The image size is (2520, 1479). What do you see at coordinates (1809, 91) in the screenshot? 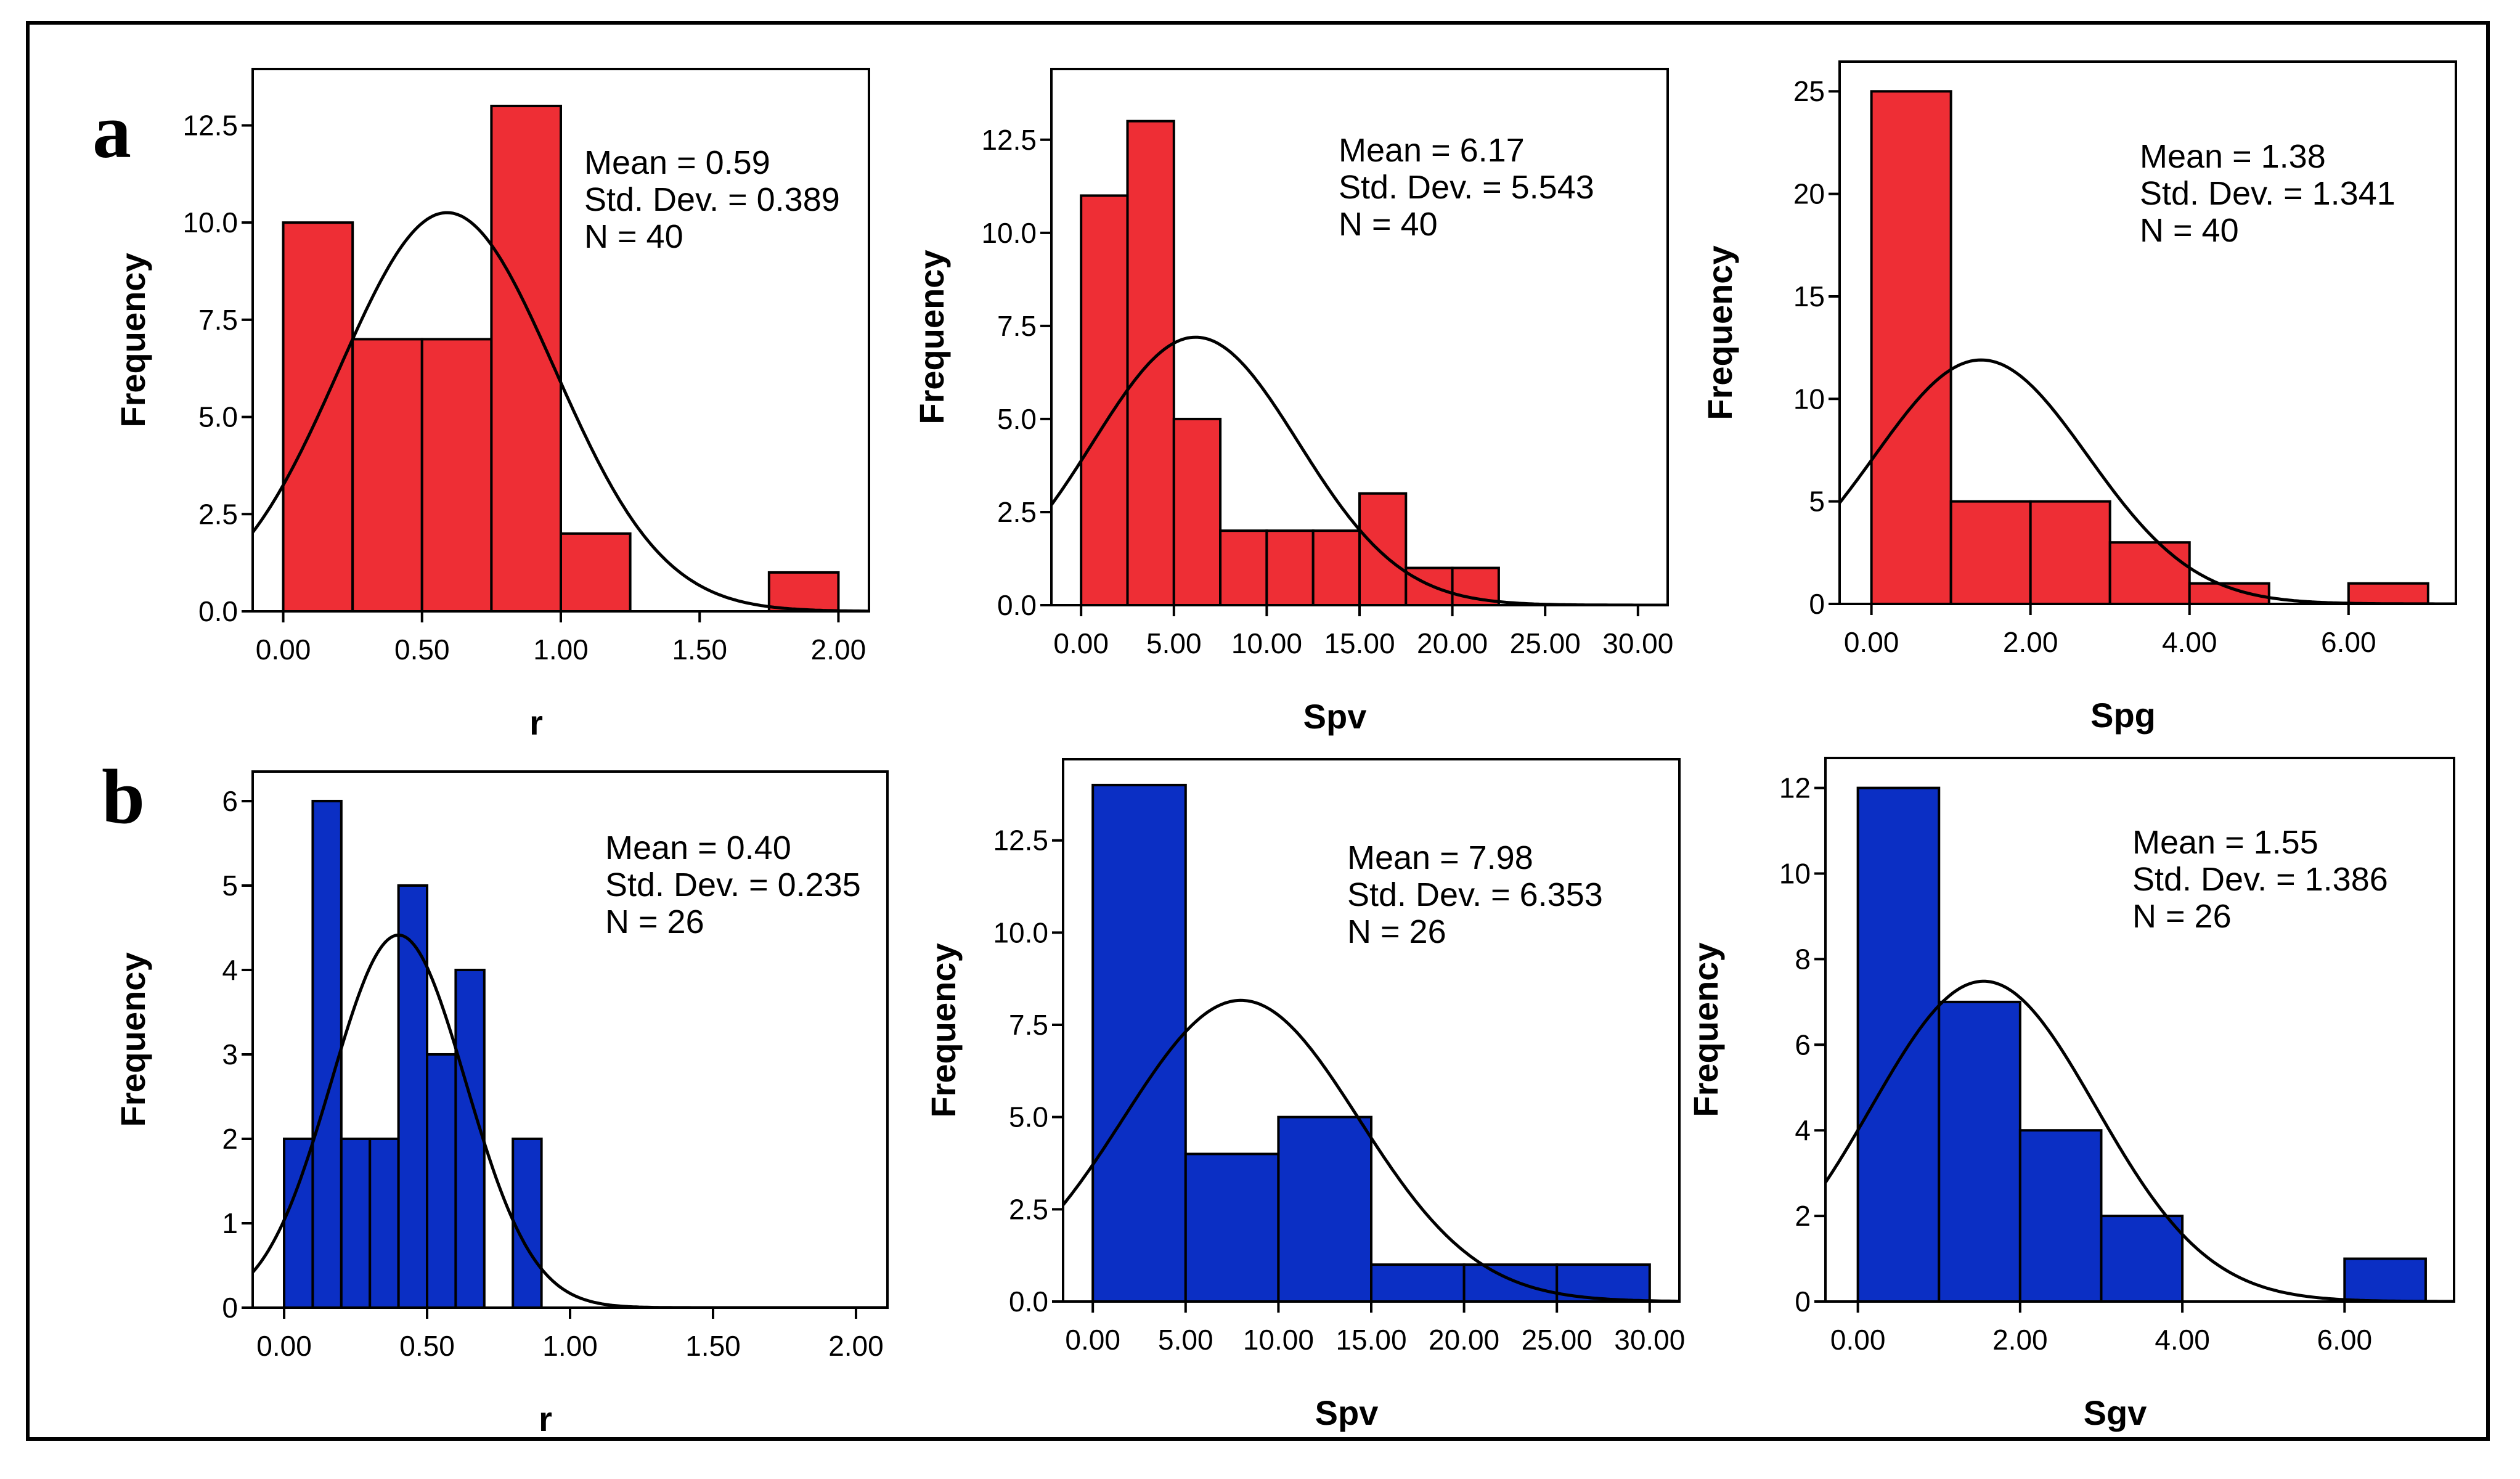
I see `y-tick-label: 25` at bounding box center [1809, 91].